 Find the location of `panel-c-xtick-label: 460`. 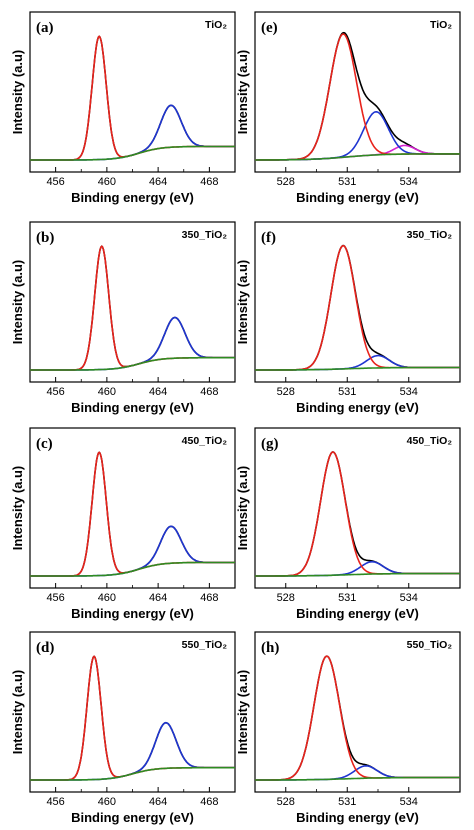

panel-c-xtick-label: 460 is located at coordinates (107, 598).